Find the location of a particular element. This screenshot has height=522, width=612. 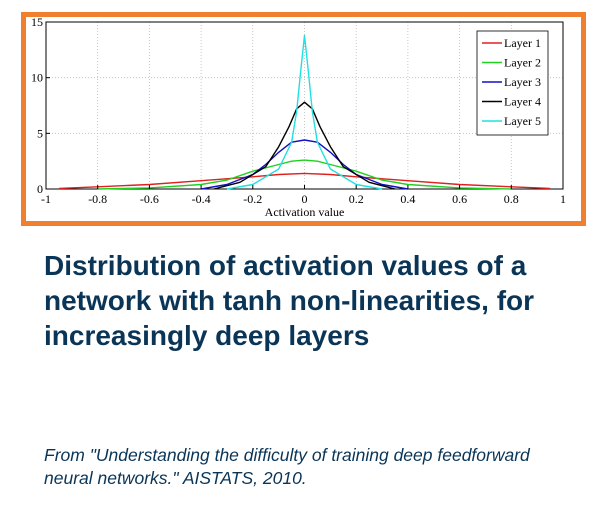

x-axis-label: Activation value is located at coordinates (305, 212).